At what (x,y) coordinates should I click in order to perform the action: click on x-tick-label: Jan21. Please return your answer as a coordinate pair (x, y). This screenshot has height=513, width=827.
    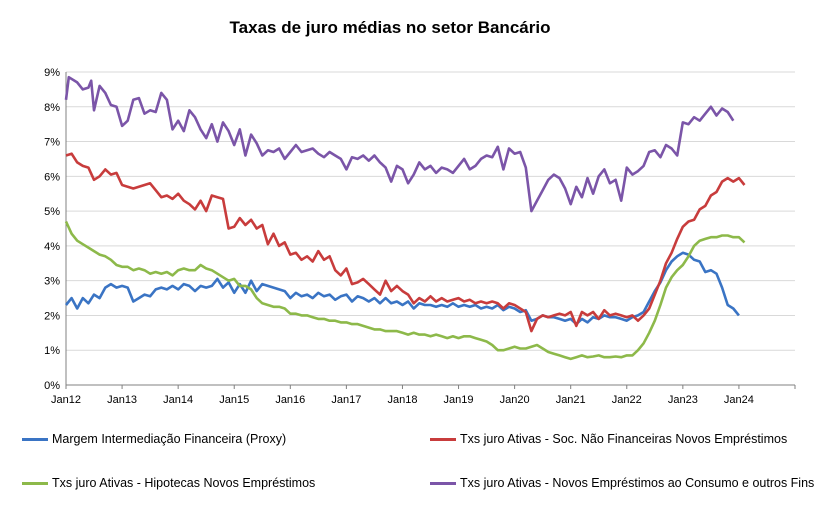
    Looking at the image, I should click on (571, 400).